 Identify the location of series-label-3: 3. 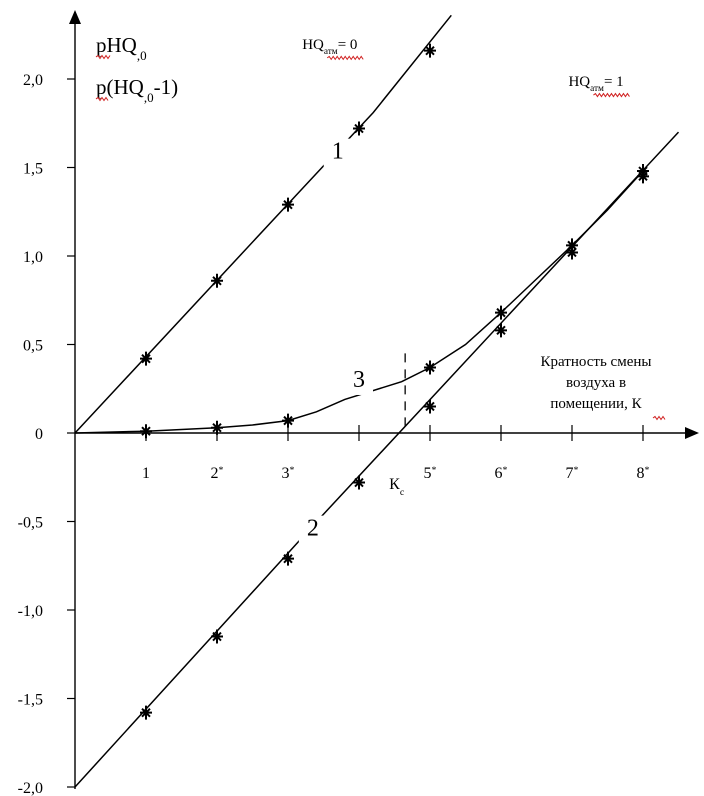
(359, 380).